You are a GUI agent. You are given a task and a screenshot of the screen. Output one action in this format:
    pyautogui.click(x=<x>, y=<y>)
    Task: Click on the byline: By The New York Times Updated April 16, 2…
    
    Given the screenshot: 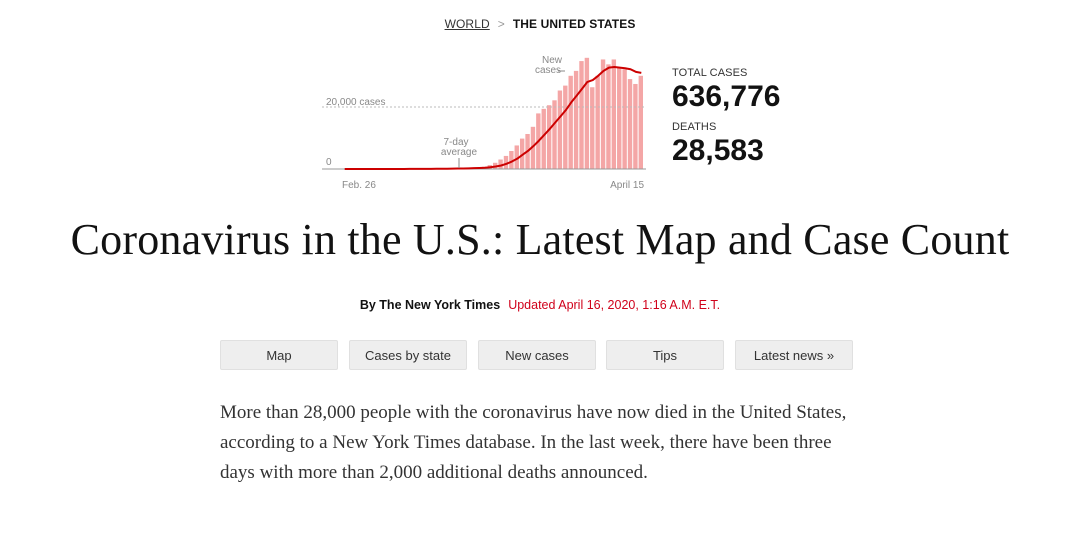 What is the action you would take?
    pyautogui.click(x=540, y=305)
    